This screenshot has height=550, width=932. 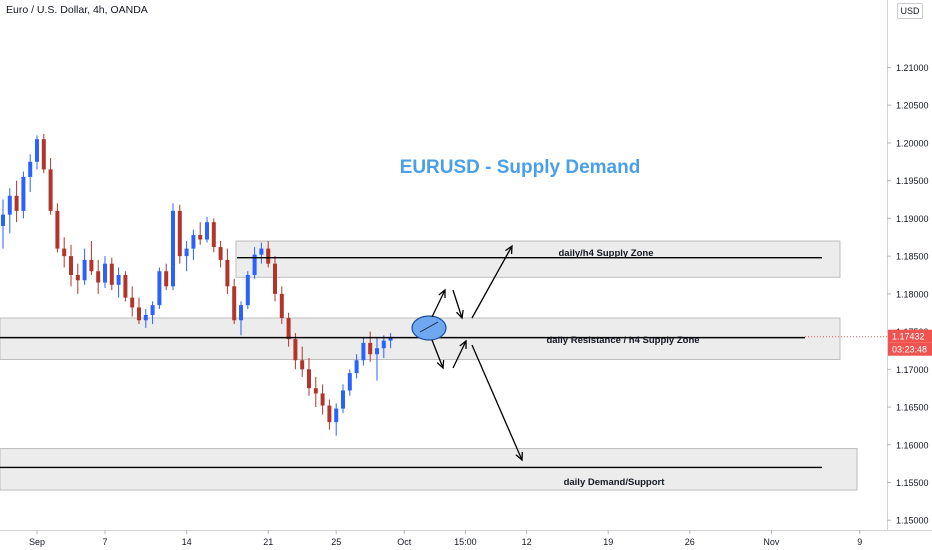 What do you see at coordinates (912, 106) in the screenshot?
I see `y-tick-label: 1.20500` at bounding box center [912, 106].